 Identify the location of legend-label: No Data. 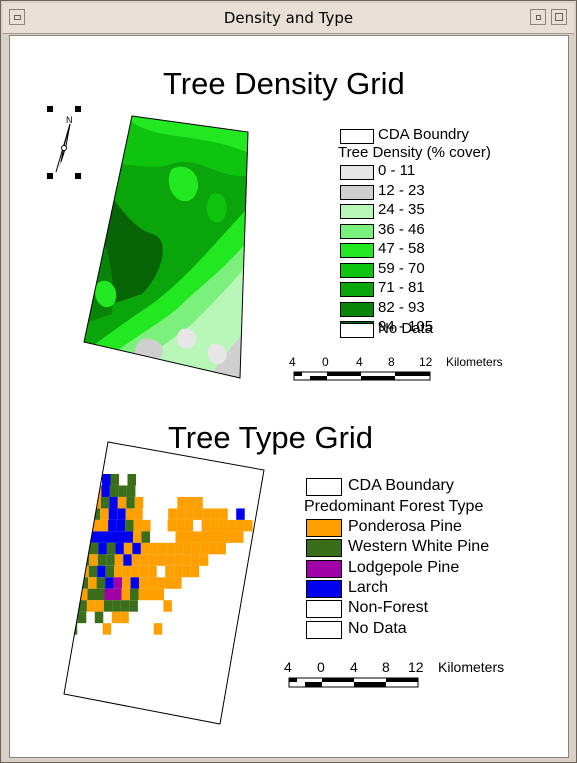
(406, 328).